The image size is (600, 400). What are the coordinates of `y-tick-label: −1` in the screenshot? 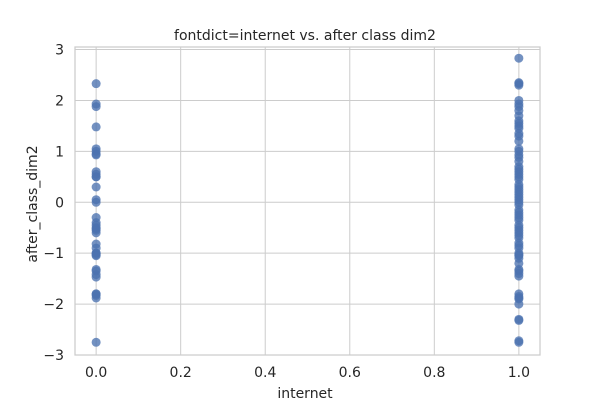 It's located at (53, 254).